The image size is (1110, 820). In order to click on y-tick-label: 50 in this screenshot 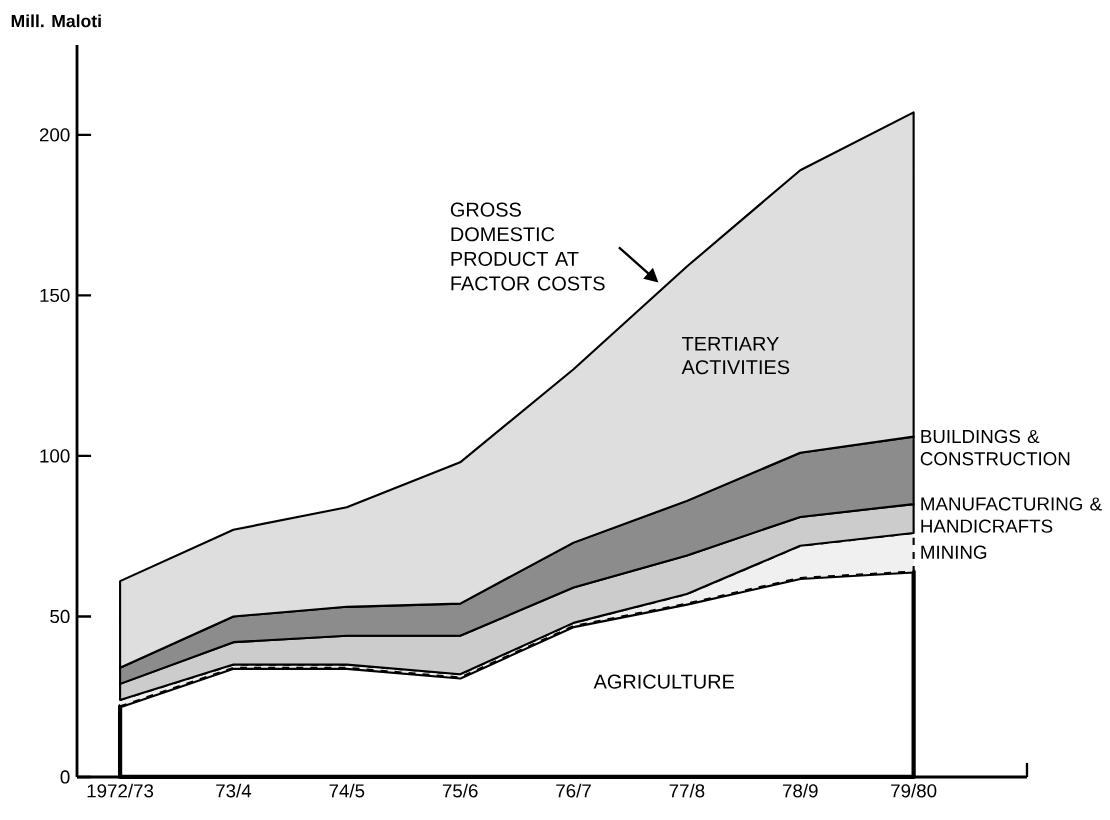, I will do `click(60, 616)`.